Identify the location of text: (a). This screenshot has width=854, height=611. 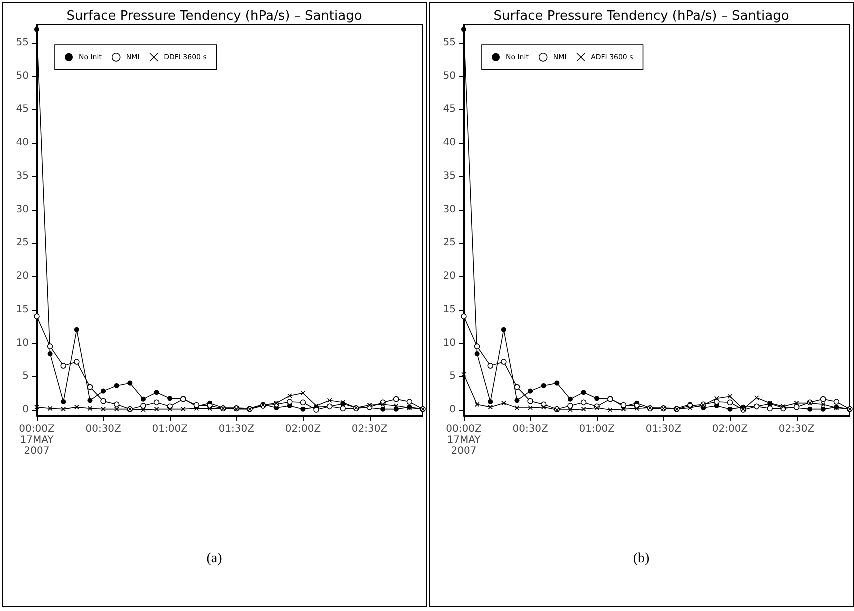
(214, 559).